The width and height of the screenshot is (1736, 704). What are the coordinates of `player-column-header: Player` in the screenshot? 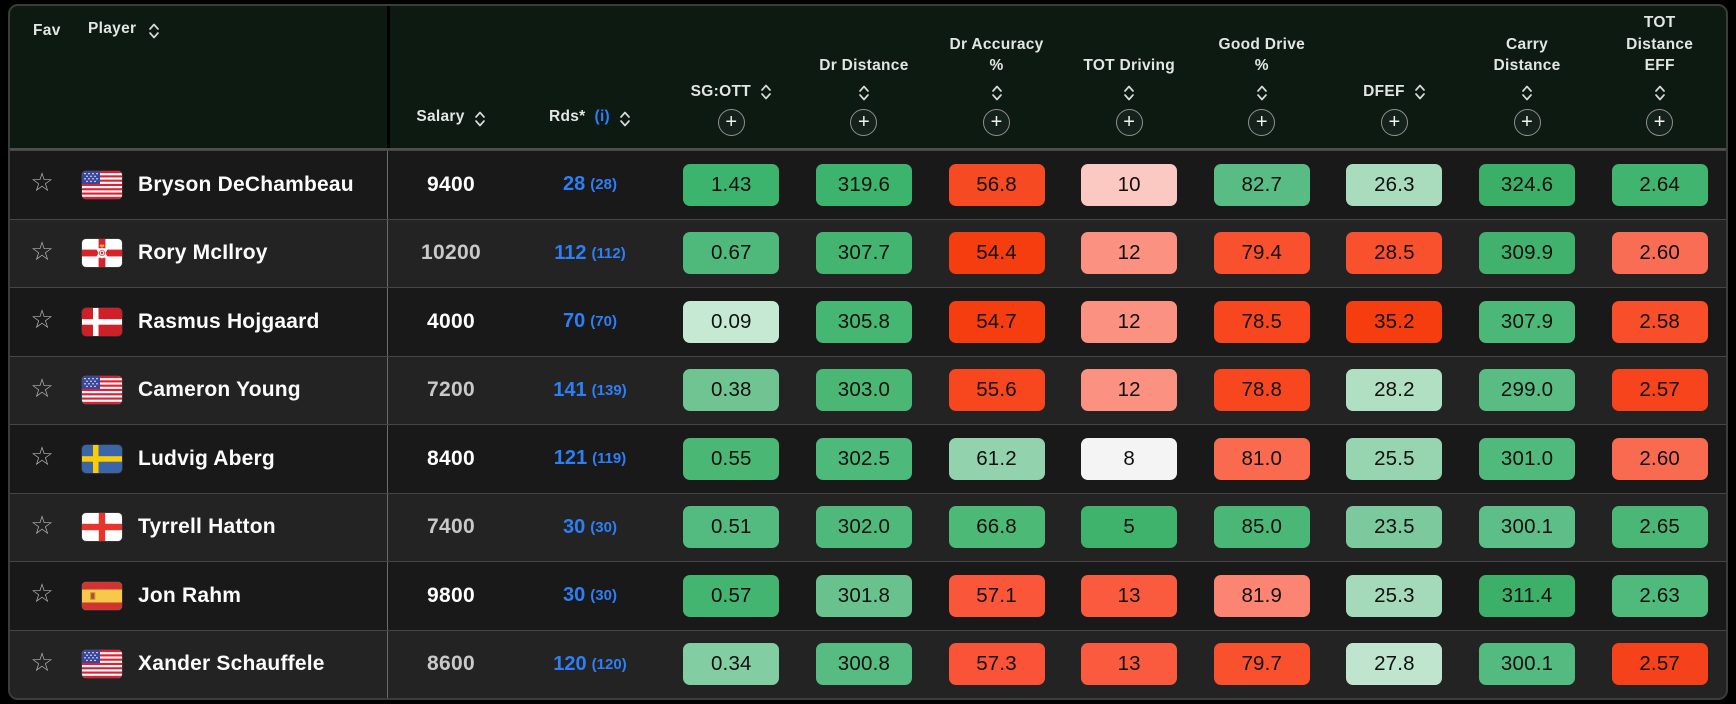 It's located at (230, 77).